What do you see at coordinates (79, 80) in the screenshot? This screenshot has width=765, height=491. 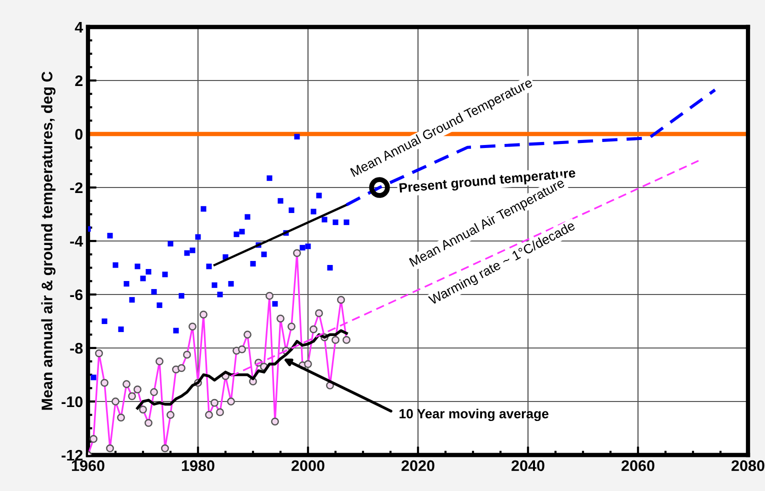 I see `y-tick-label: 2` at bounding box center [79, 80].